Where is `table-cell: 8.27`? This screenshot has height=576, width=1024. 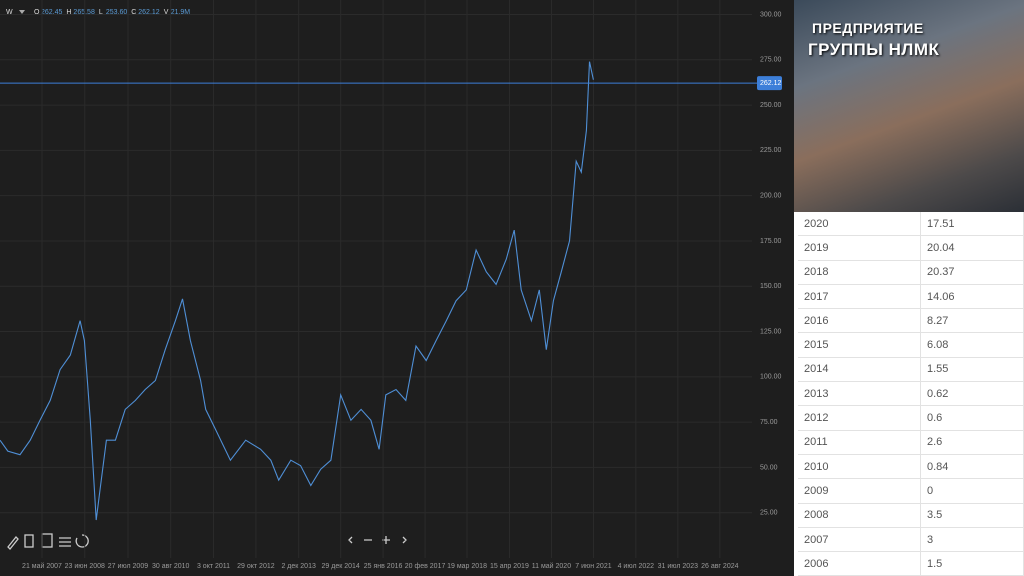 table-cell: 8.27 is located at coordinates (972, 321).